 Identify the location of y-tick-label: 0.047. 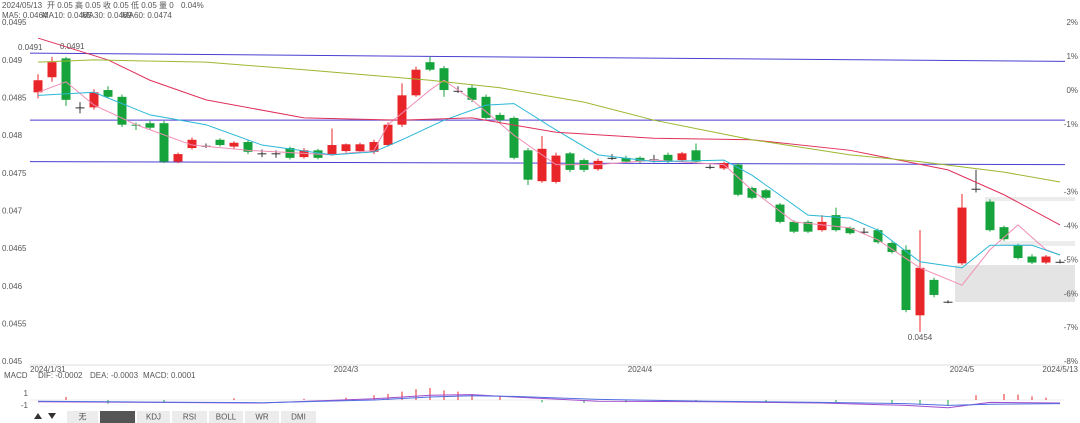
(12, 210).